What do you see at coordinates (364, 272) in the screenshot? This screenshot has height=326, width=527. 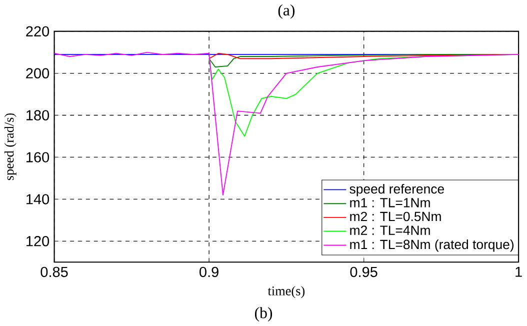 I see `x-tick-label: 0.95` at bounding box center [364, 272].